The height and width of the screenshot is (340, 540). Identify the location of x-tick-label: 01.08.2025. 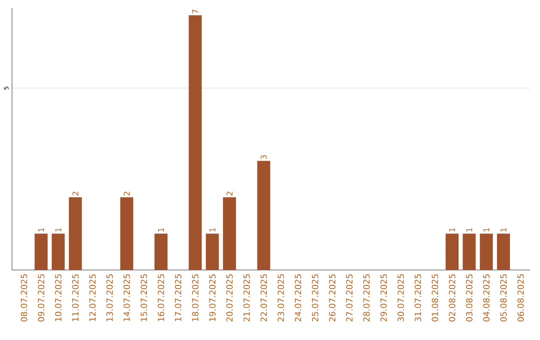
(435, 298).